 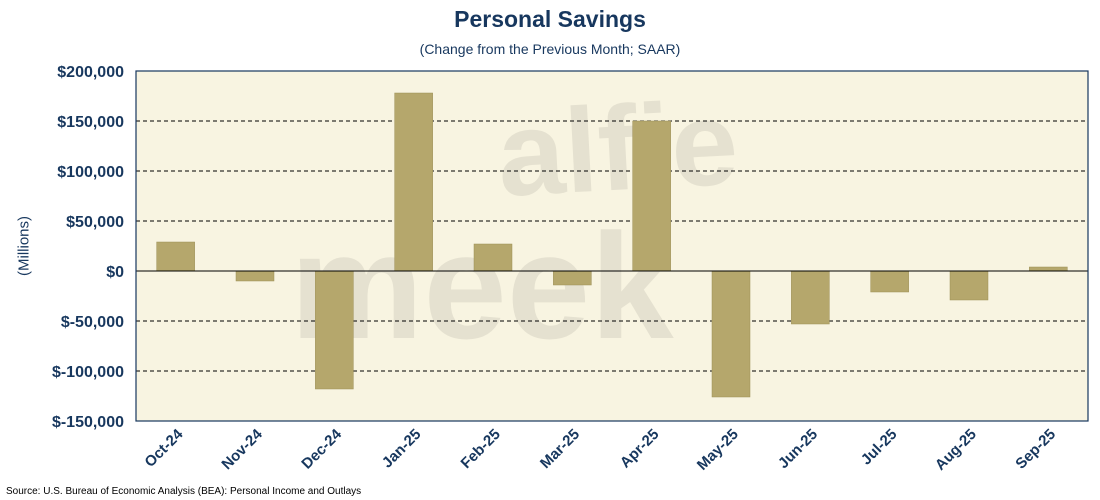 What do you see at coordinates (88, 372) in the screenshot?
I see `y-tick-label: $-100,000` at bounding box center [88, 372].